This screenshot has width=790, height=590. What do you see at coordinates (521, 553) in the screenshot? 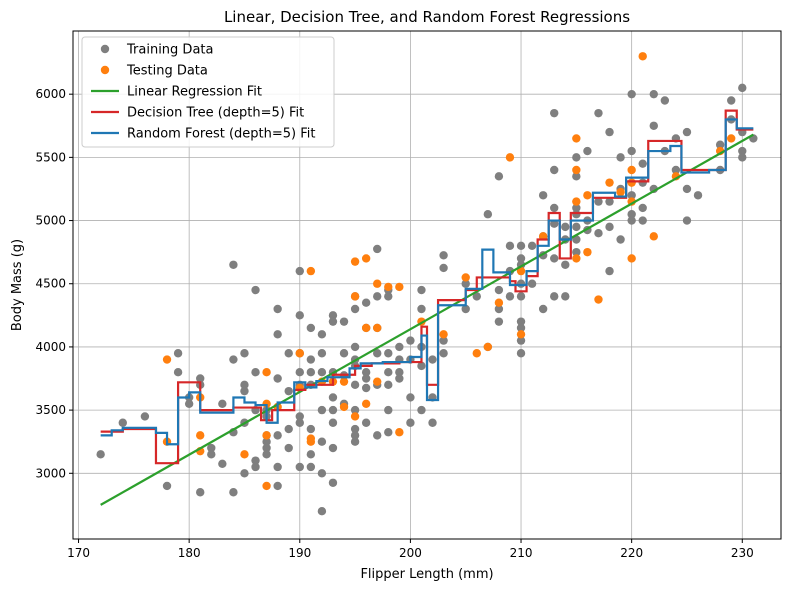
I see `x-tick-label: 210` at bounding box center [521, 553].